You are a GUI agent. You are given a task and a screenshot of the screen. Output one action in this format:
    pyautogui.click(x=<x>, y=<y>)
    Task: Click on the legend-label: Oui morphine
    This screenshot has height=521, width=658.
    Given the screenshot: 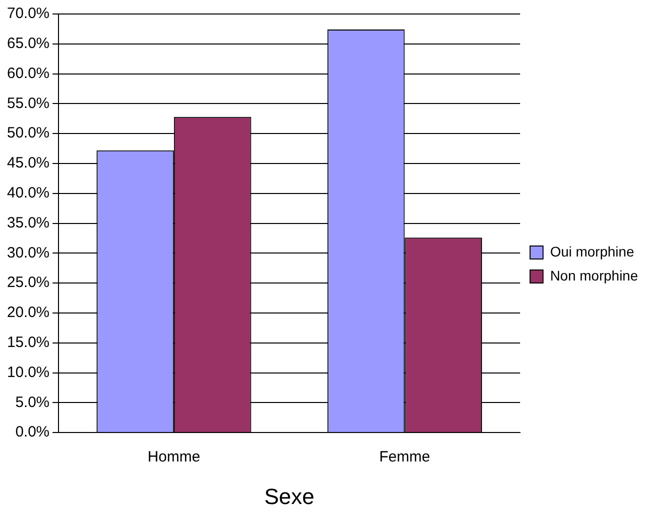 What is the action you would take?
    pyautogui.click(x=592, y=251)
    